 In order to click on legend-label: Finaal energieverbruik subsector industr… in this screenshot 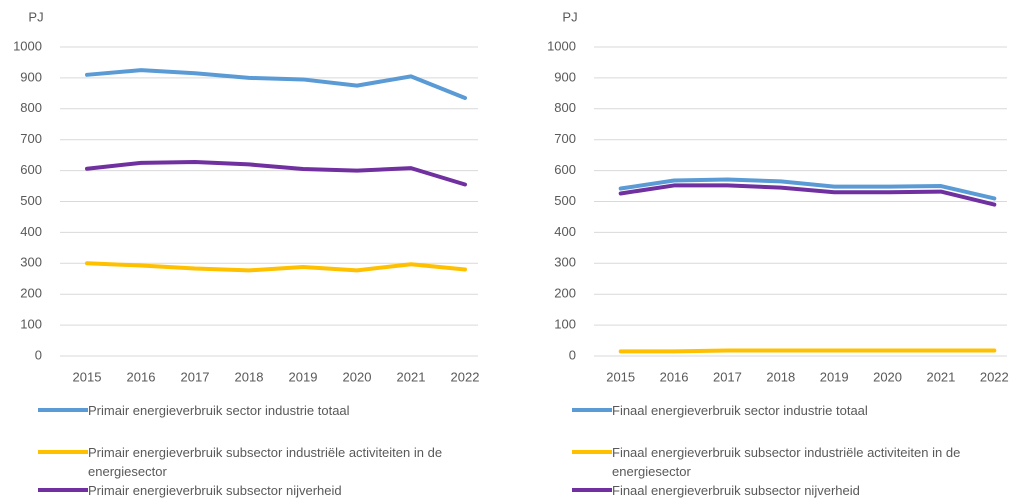, I will do `click(786, 462)`.